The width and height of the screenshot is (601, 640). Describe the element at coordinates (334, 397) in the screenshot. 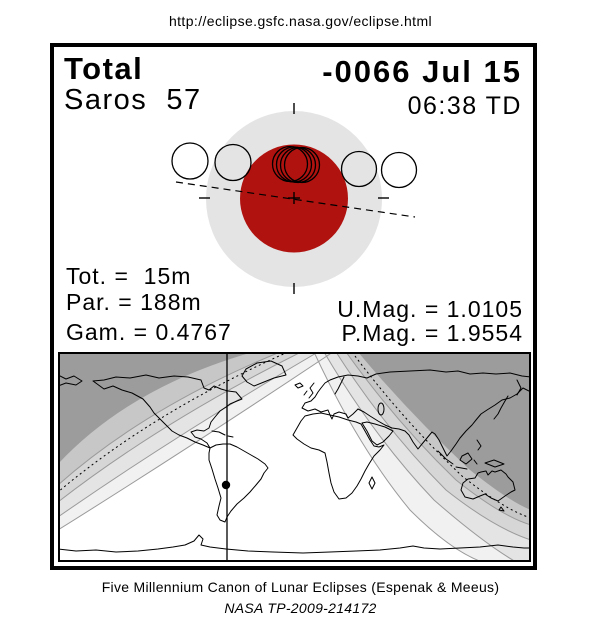

I see `coastline-europe` at that location.